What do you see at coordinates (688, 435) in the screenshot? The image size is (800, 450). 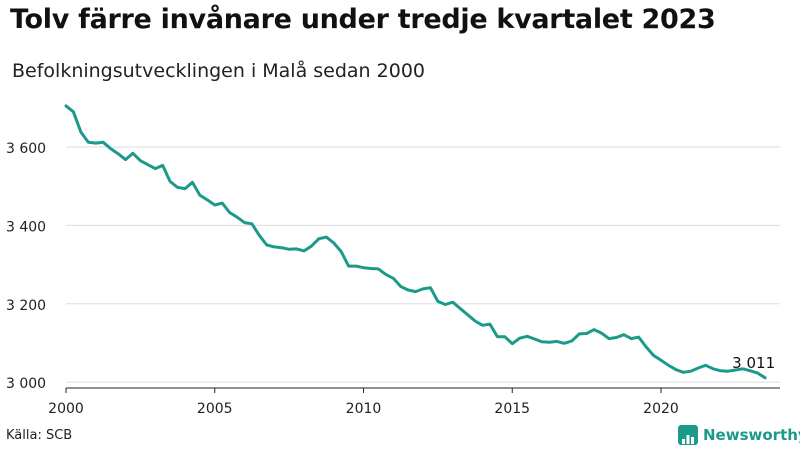 I see `newsworthy-chart-icon` at bounding box center [688, 435].